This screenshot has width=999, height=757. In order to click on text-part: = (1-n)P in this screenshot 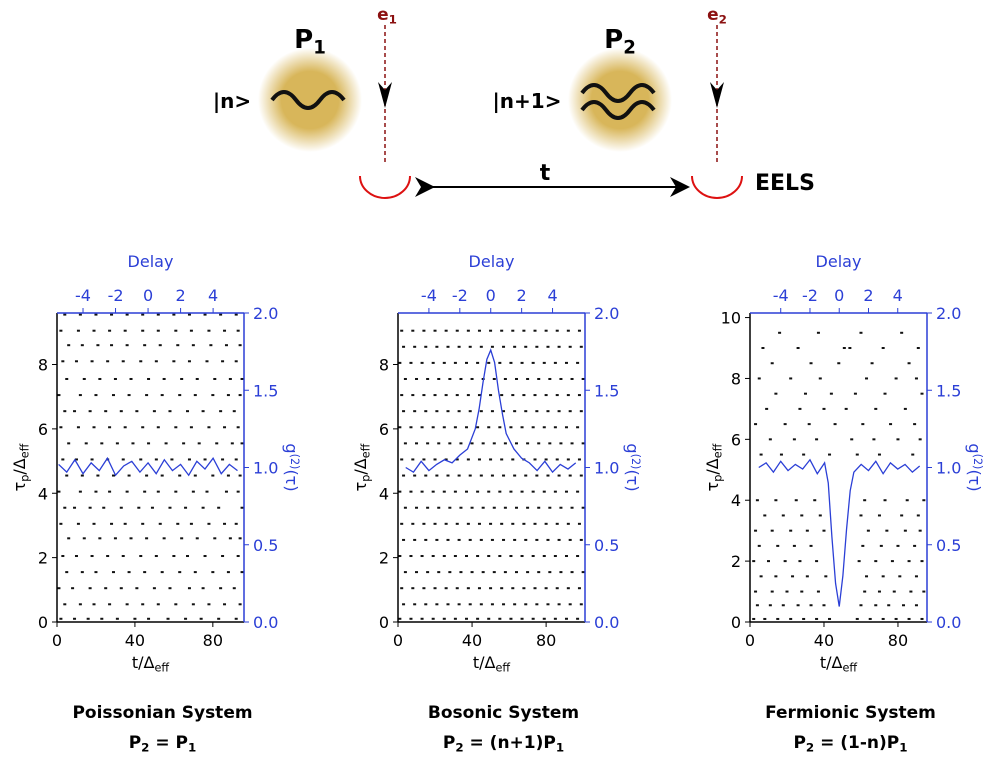, I will do `click(856, 743)`.